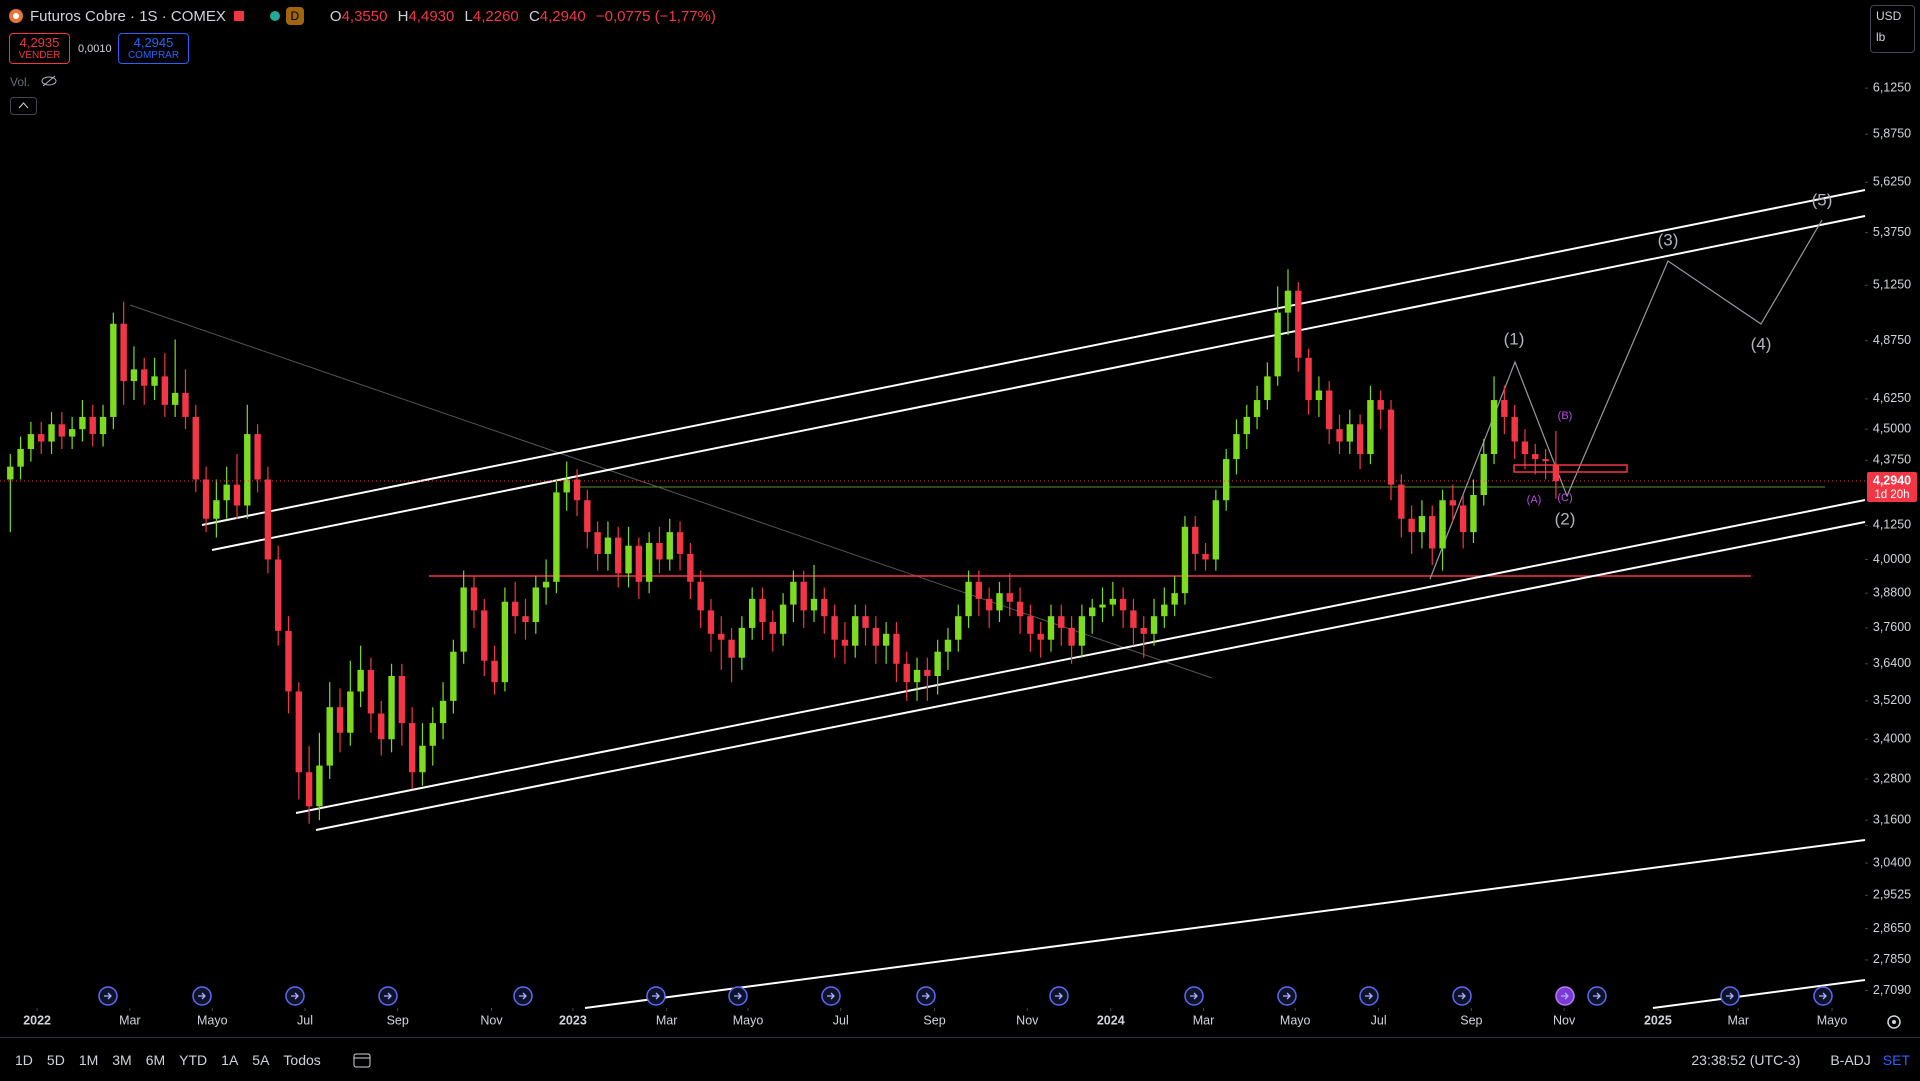 This screenshot has height=1081, width=1920. I want to click on y-tick-label: 2,8650, so click(1892, 928).